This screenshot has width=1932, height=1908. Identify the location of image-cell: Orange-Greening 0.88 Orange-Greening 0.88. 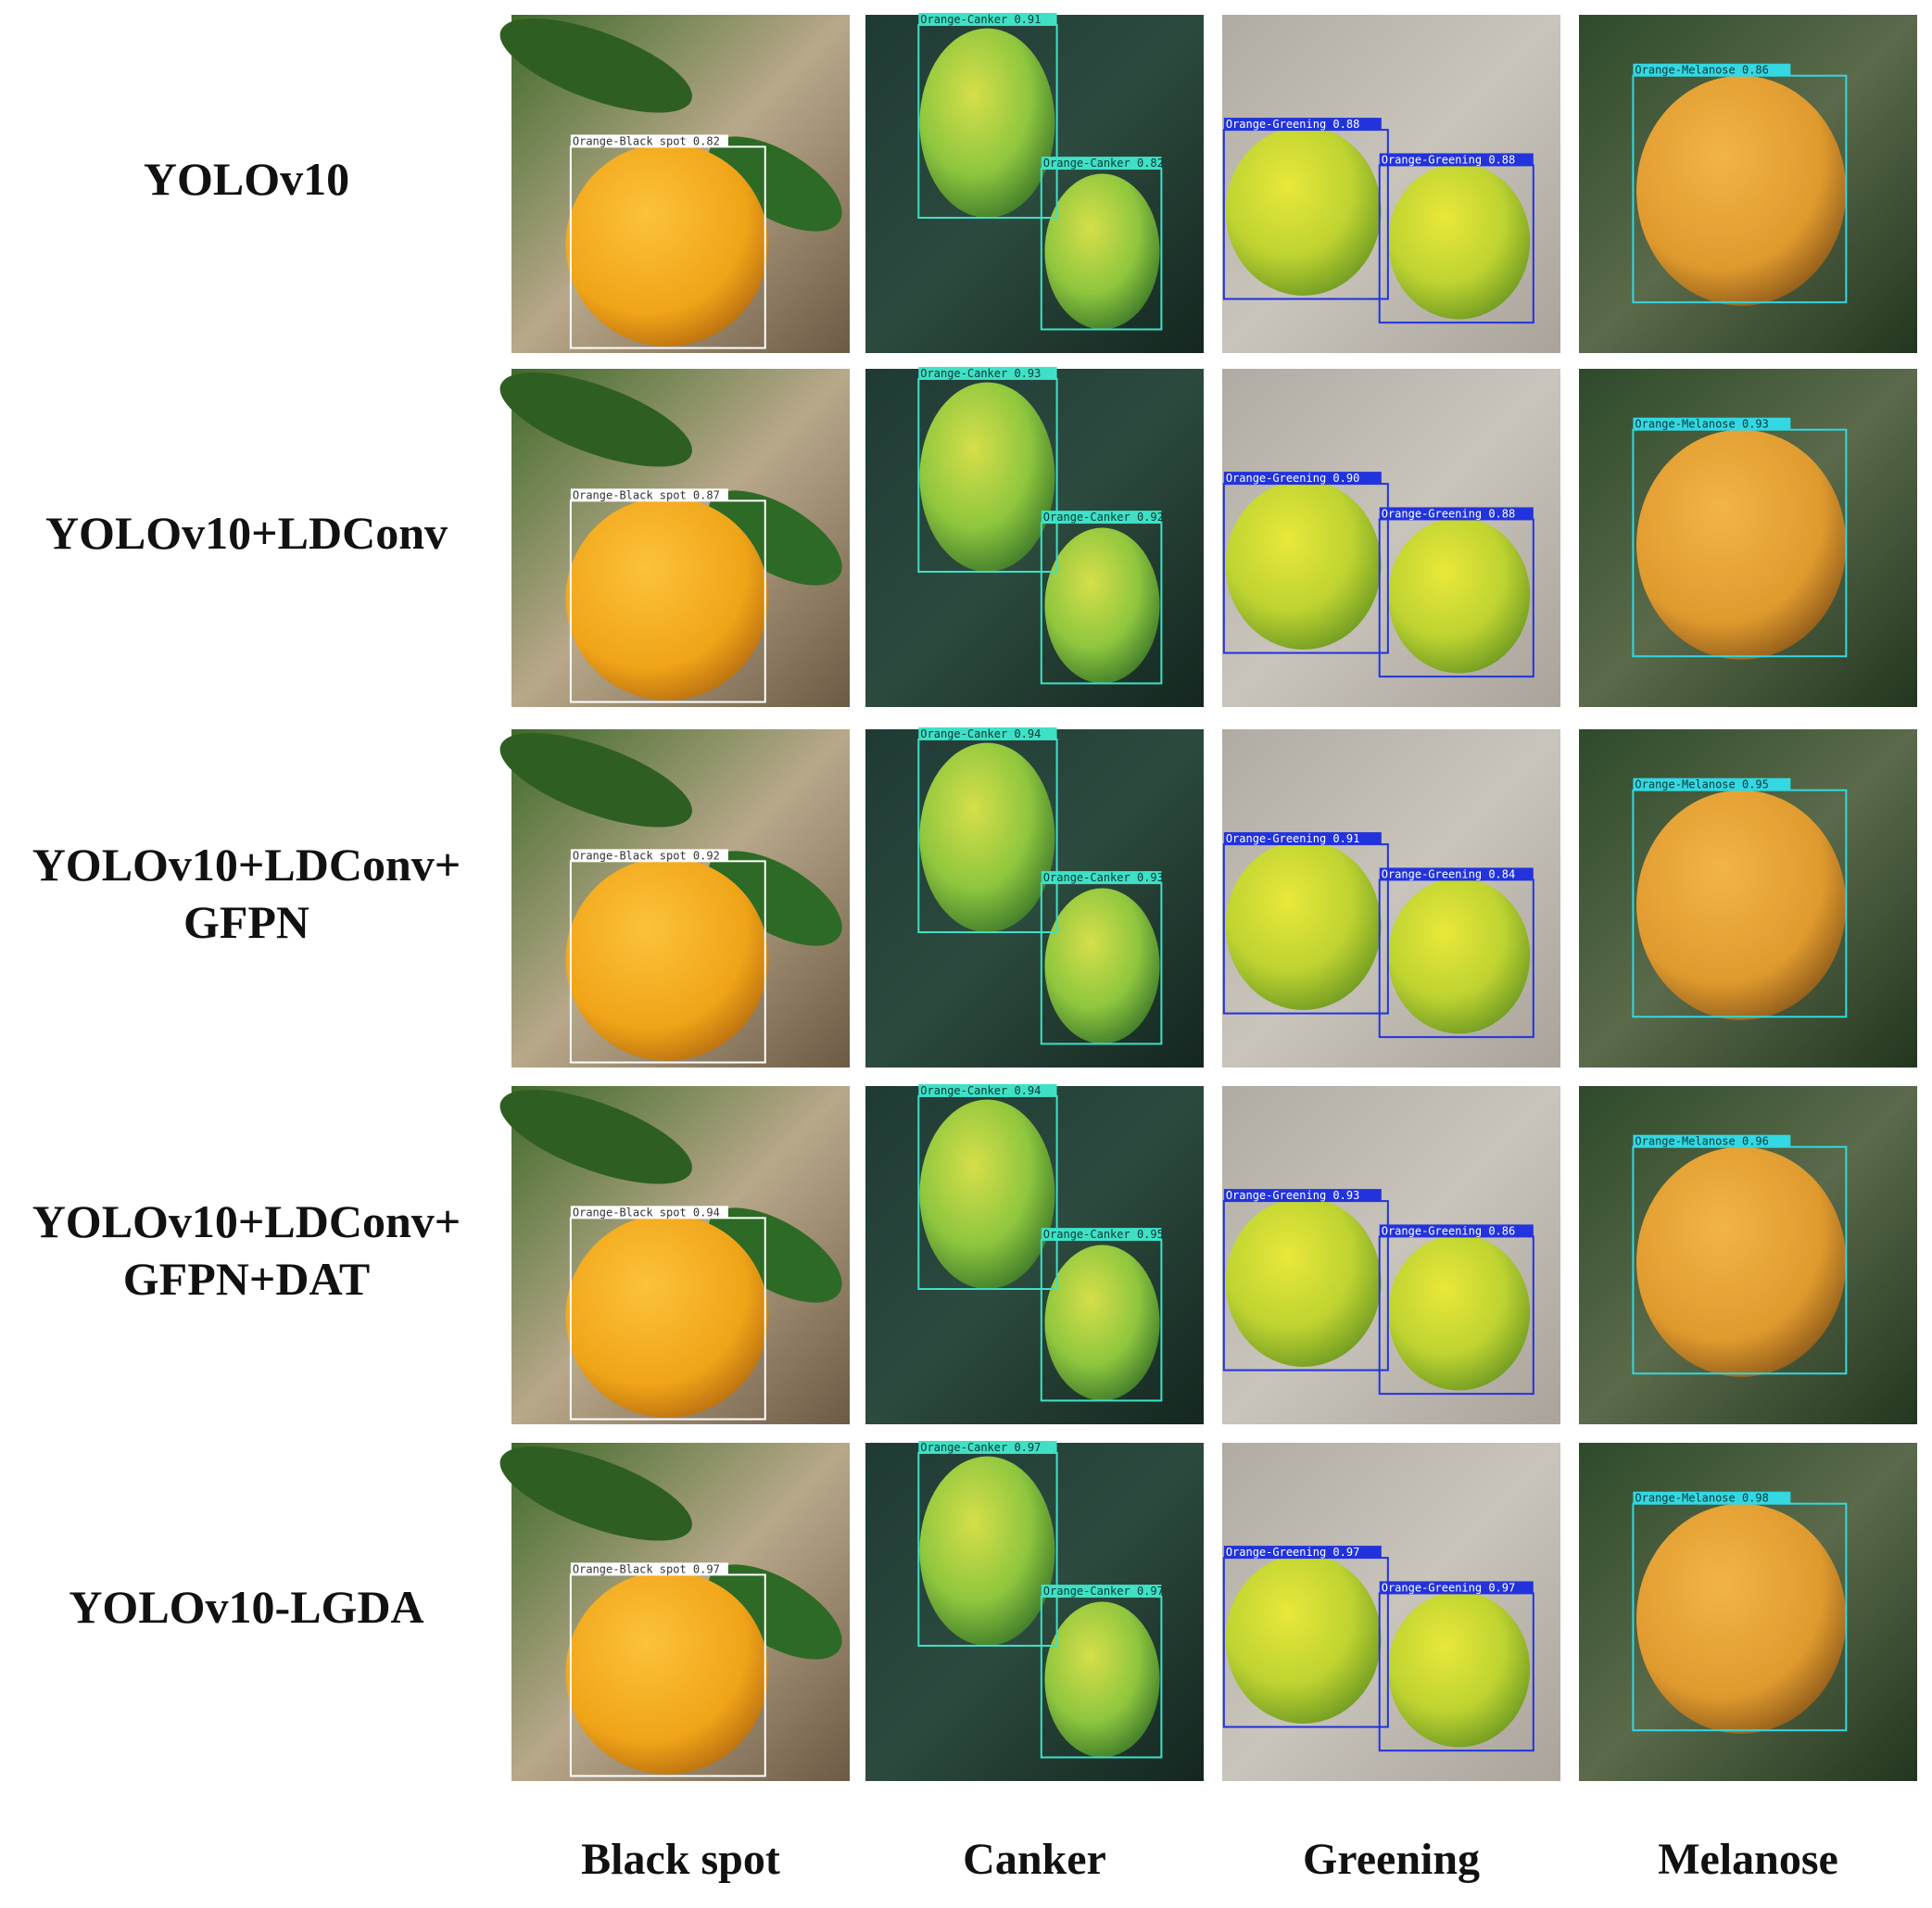
(1391, 184).